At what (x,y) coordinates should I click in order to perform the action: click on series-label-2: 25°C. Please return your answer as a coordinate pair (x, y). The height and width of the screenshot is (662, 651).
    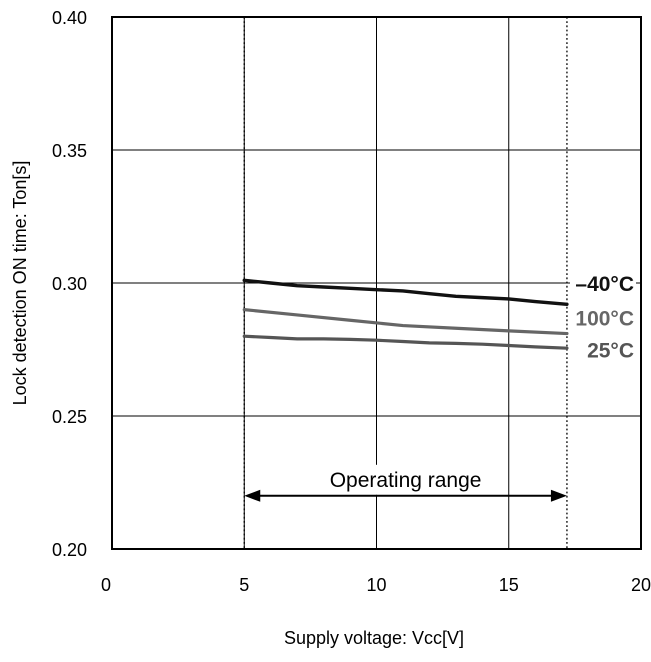
    Looking at the image, I should click on (610, 350).